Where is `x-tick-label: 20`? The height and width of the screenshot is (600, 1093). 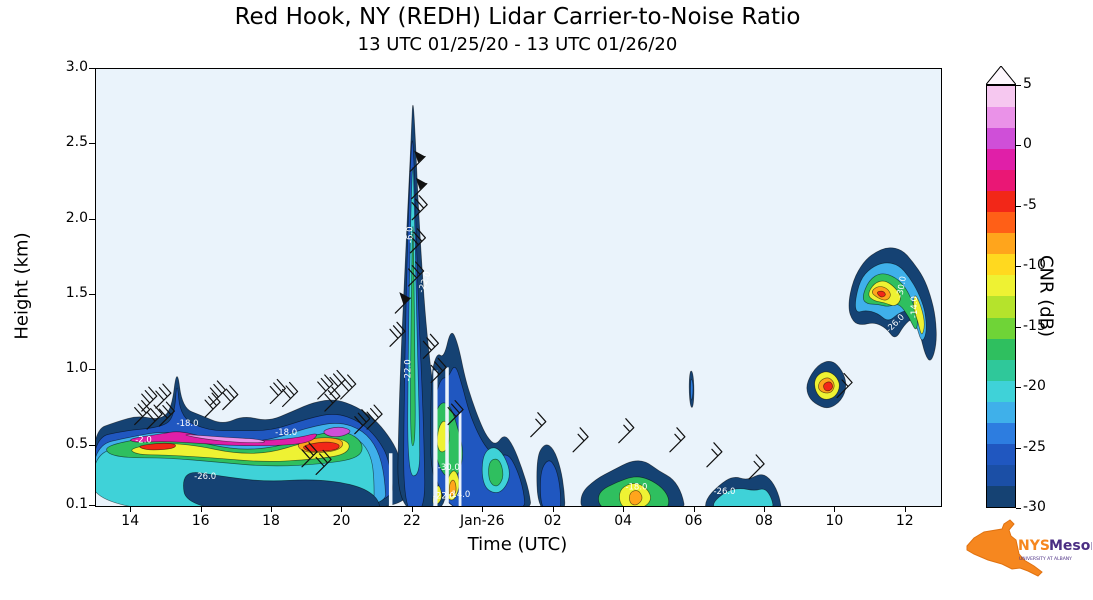 x-tick-label: 20 is located at coordinates (341, 521).